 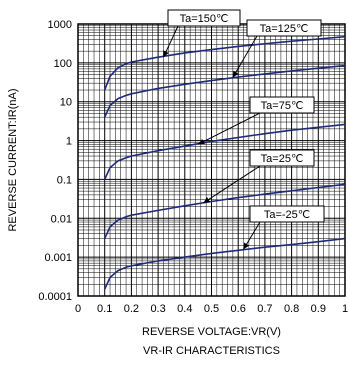 What do you see at coordinates (55, 297) in the screenshot?
I see `y-tick-label: 0.0001` at bounding box center [55, 297].